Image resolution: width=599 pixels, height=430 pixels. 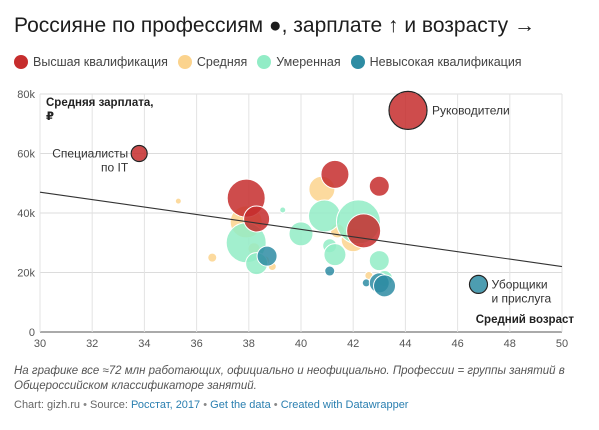 I want to click on y-tick-label: 60k, so click(x=26, y=155).